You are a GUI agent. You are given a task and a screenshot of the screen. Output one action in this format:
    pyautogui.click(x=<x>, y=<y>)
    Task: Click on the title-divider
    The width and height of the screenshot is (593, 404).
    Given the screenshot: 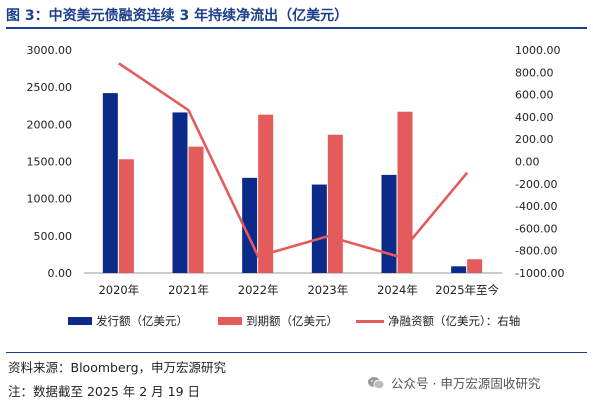 What is the action you would take?
    pyautogui.click(x=296, y=28)
    